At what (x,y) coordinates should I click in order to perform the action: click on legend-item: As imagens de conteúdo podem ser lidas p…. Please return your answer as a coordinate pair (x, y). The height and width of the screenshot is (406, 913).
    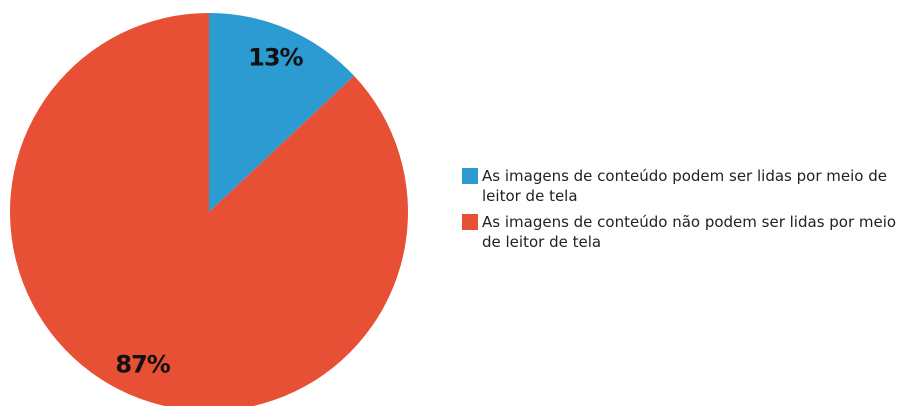
    Looking at the image, I should click on (682, 186).